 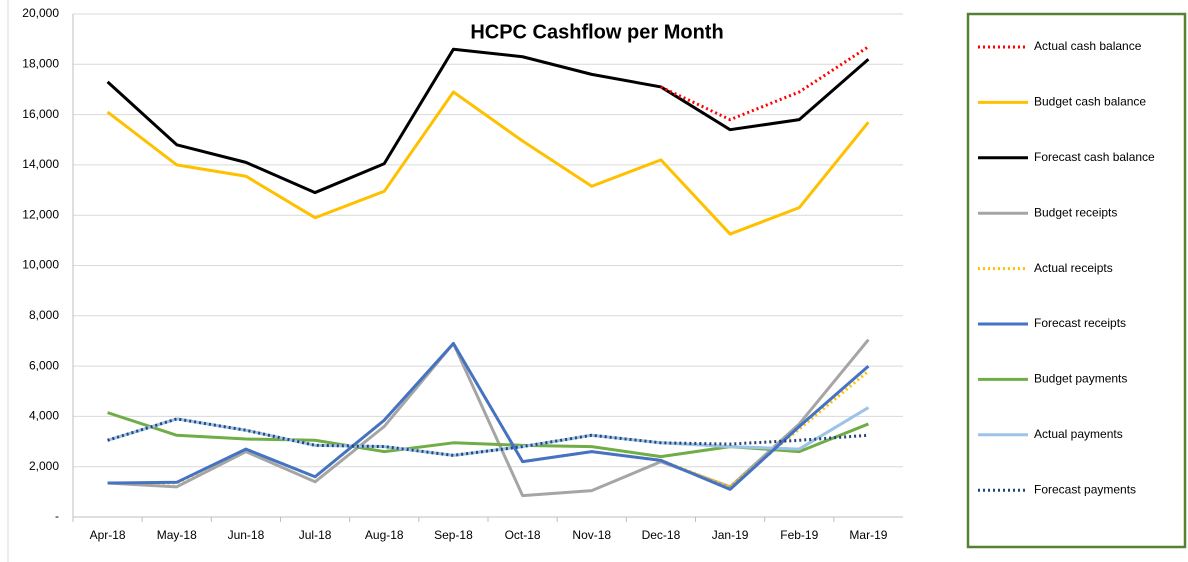 I want to click on x-tick-label: Jul-18, so click(x=315, y=535).